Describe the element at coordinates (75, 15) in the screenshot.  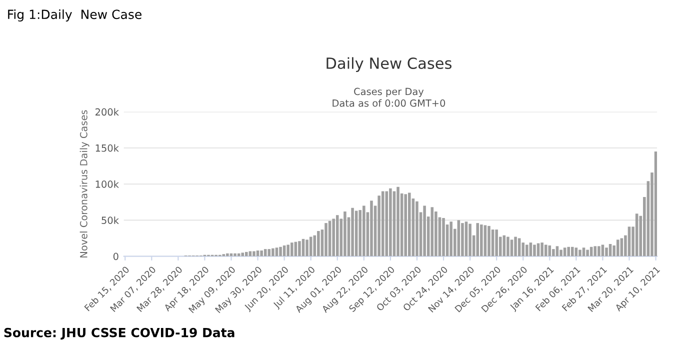
I see `caption: Fig 1:Daily New Case` at that location.